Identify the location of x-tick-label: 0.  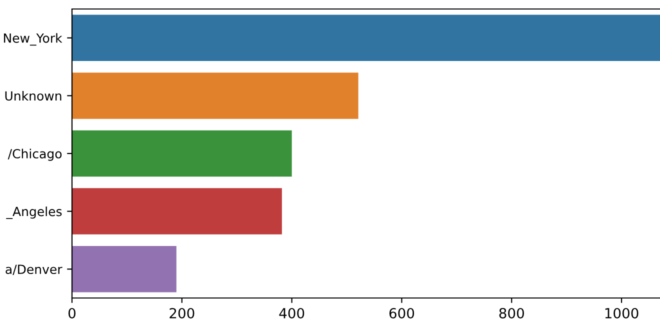
(72, 313).